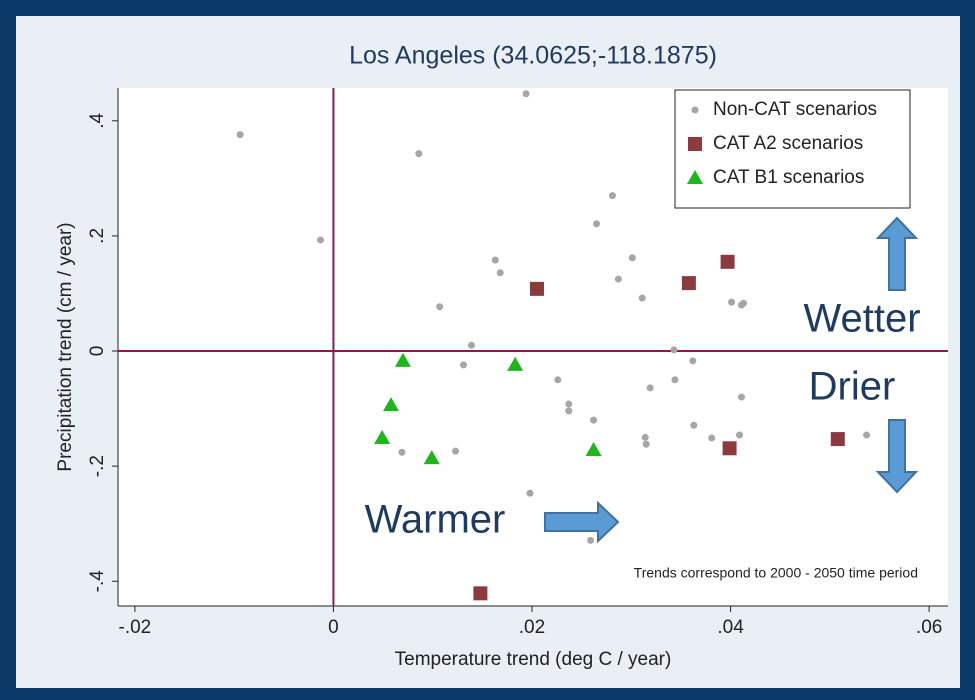 Image resolution: width=975 pixels, height=700 pixels. I want to click on x-axis-title: Temperature trend (deg C / year), so click(533, 659).